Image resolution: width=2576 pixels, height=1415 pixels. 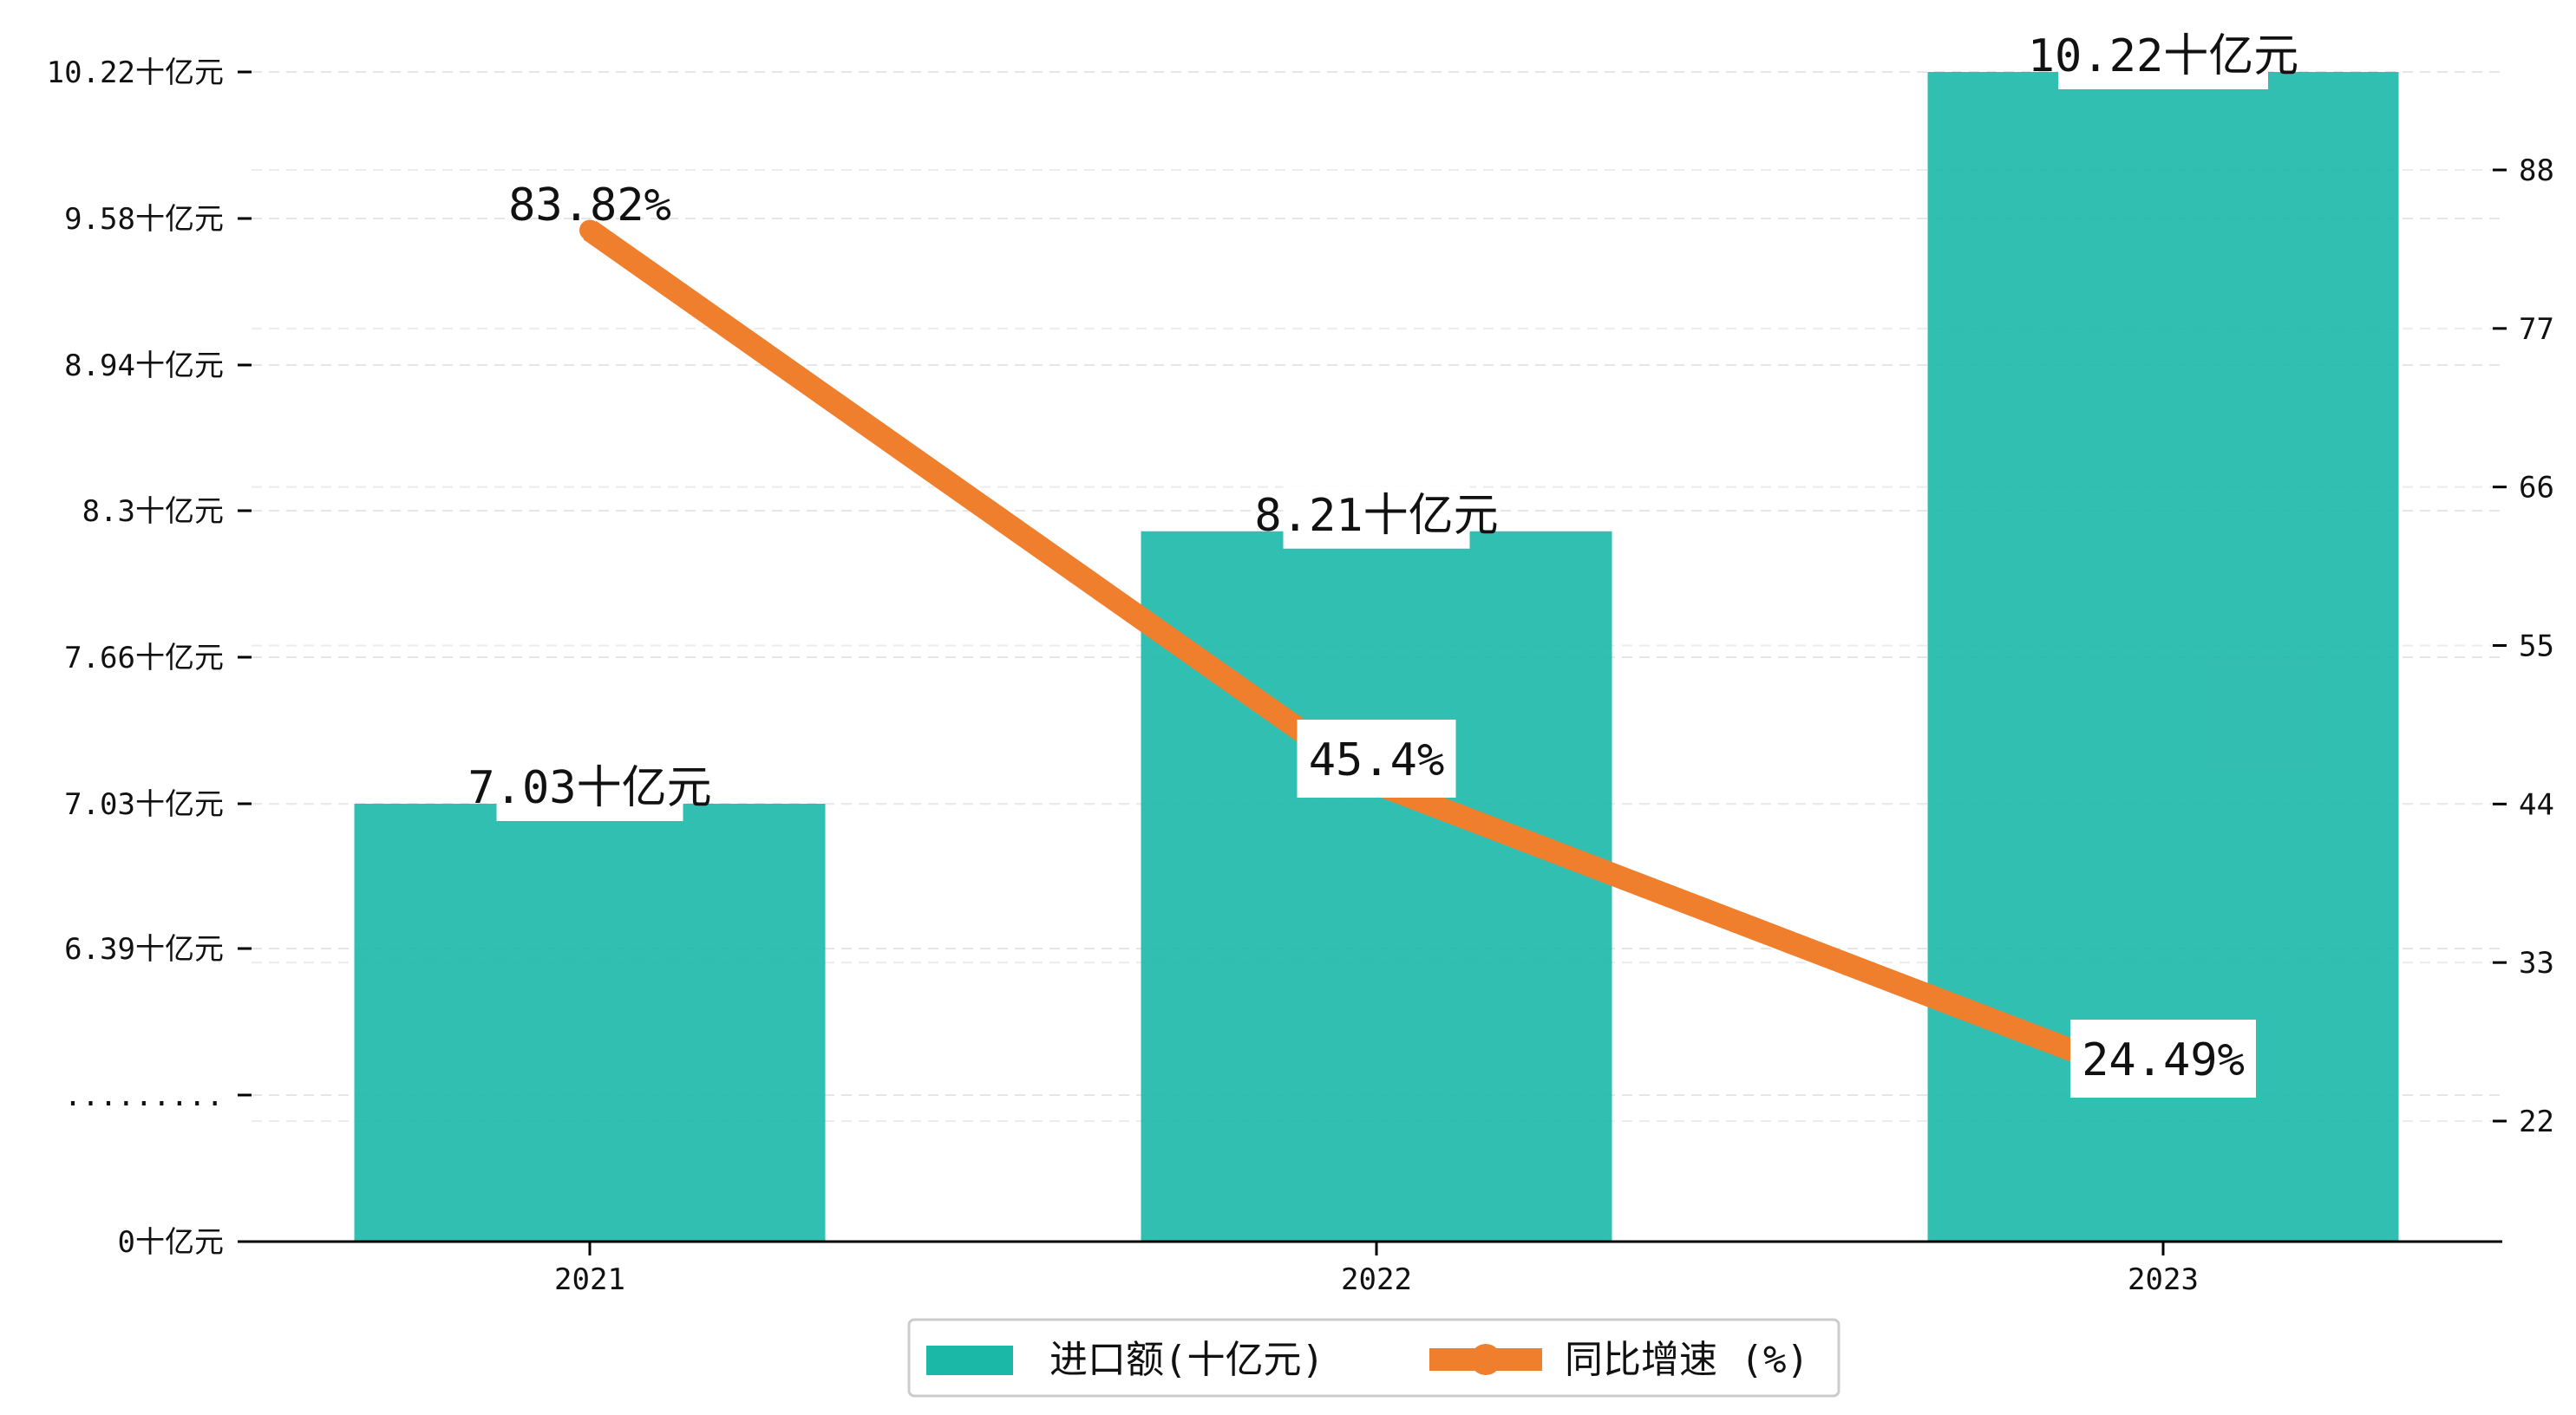 I want to click on growth-value-label: 83.82%, so click(x=589, y=205).